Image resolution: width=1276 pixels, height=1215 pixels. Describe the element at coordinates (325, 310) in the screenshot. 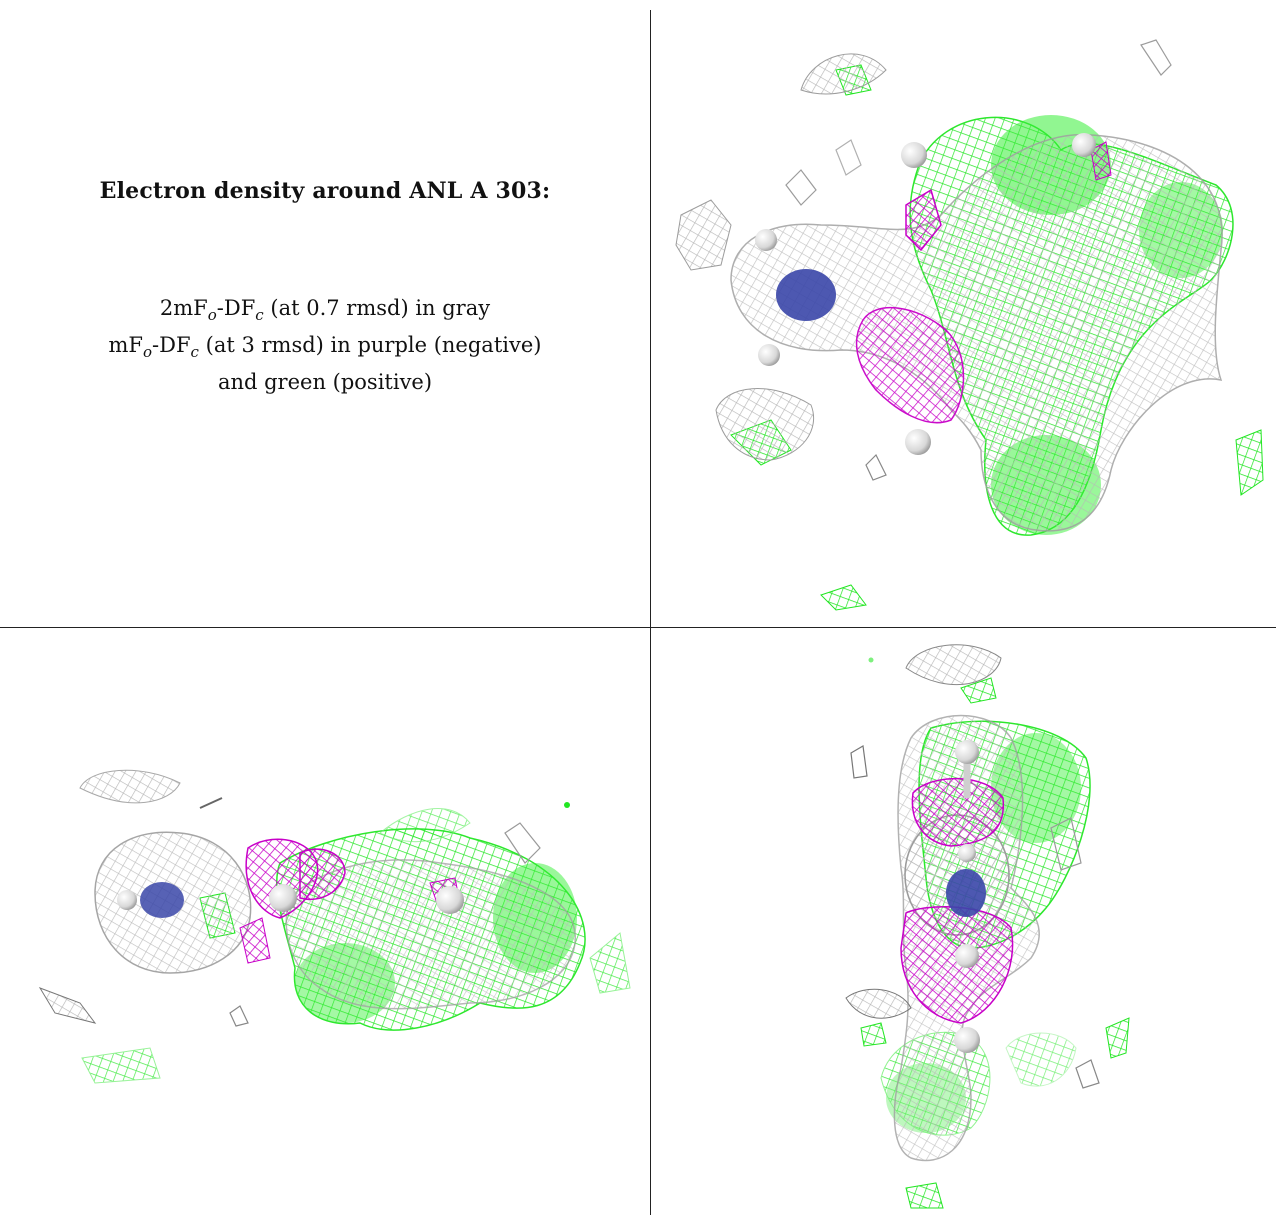

I see `caption-line-2mfo: 2mFo-DFc (at 0.7 rmsd) in gray` at that location.